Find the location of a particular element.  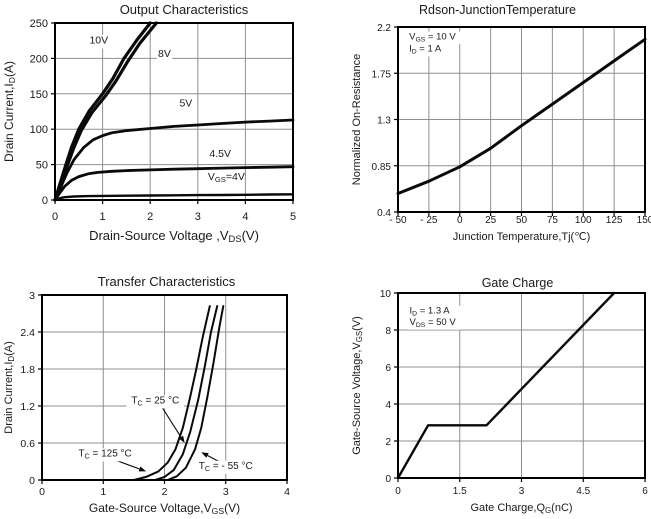

curve-VGS=4V is located at coordinates (174, 197).